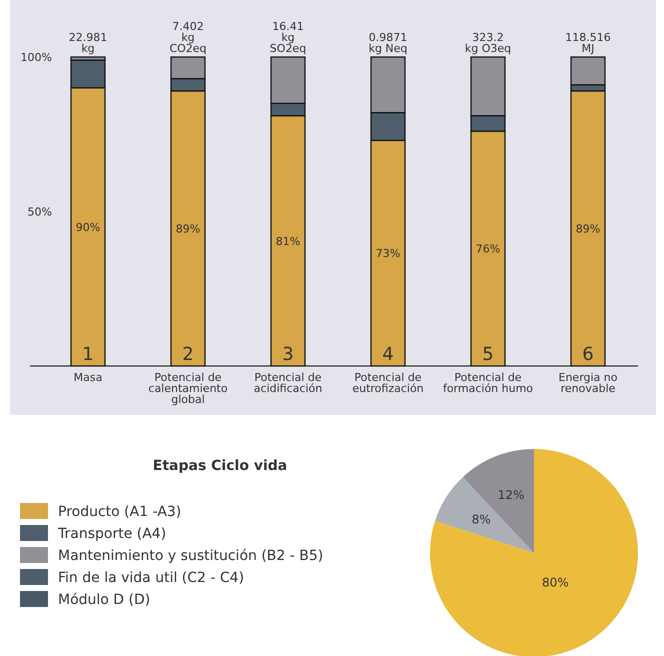 The image size is (664, 656). What do you see at coordinates (88, 227) in the screenshot?
I see `data-label: 90%` at bounding box center [88, 227].